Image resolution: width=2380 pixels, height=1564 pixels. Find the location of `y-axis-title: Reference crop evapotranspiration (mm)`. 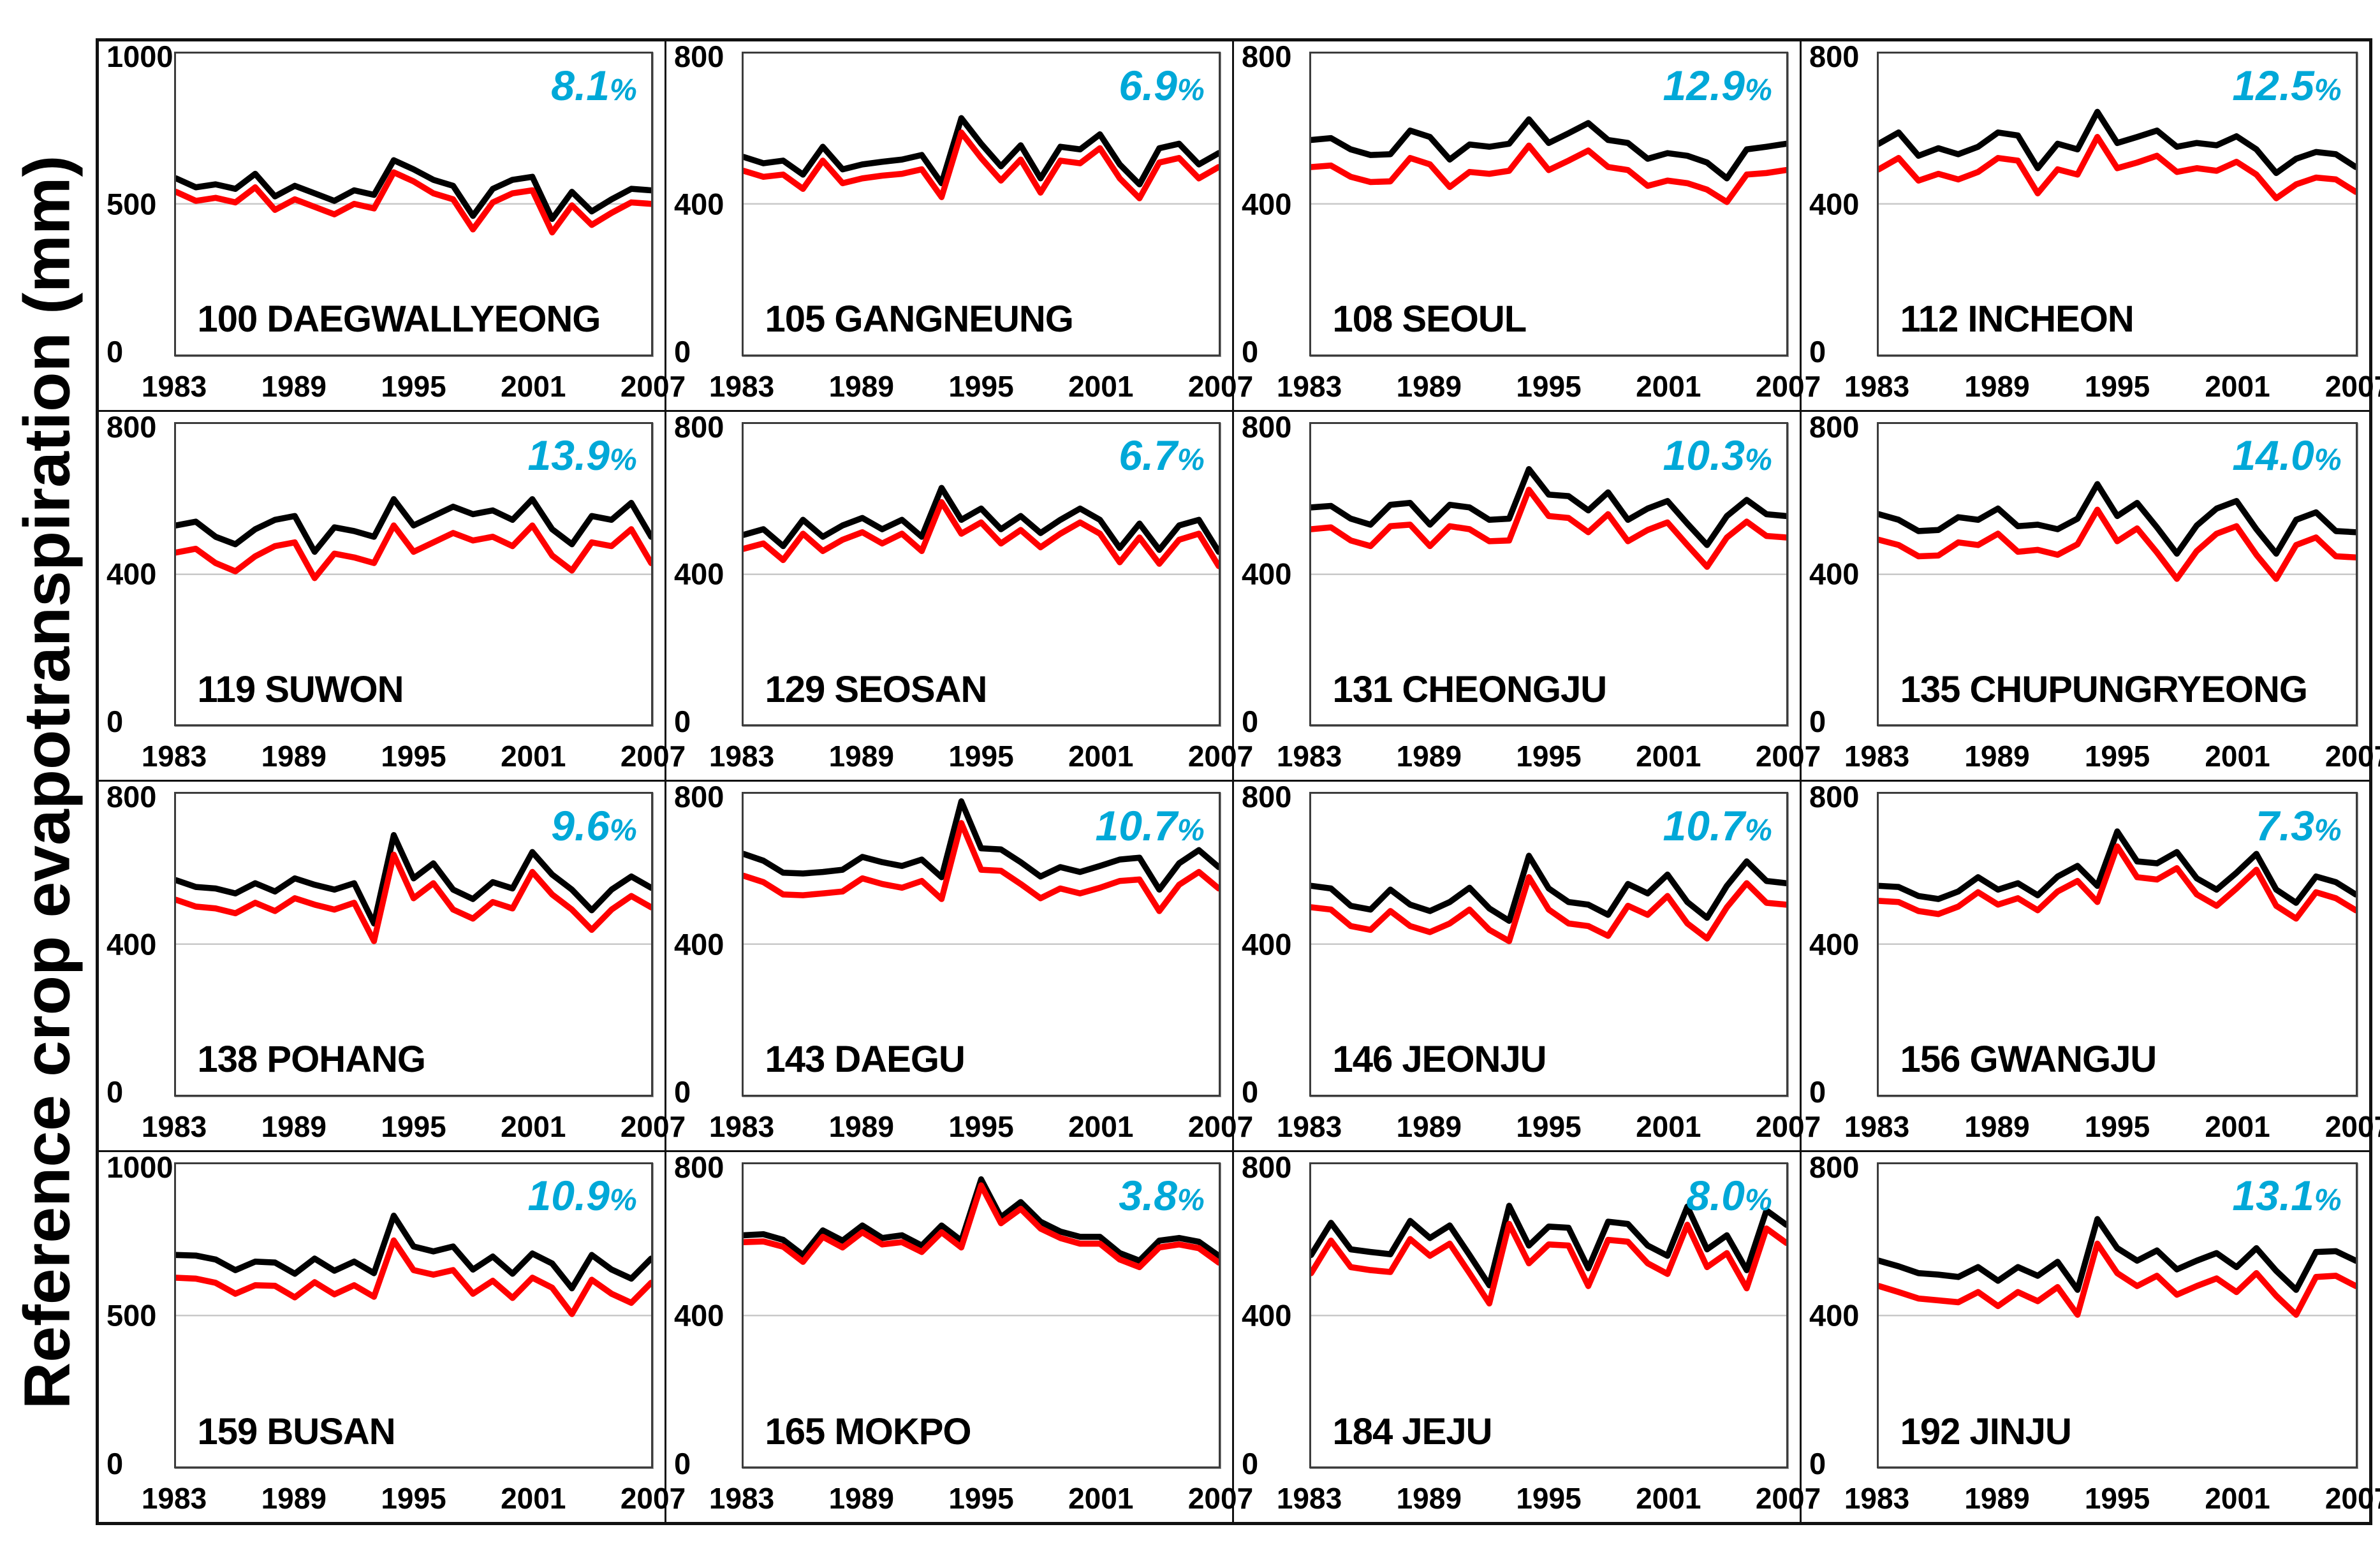

y-axis-title: Reference crop evapotranspiration (mm) is located at coordinates (47, 782).